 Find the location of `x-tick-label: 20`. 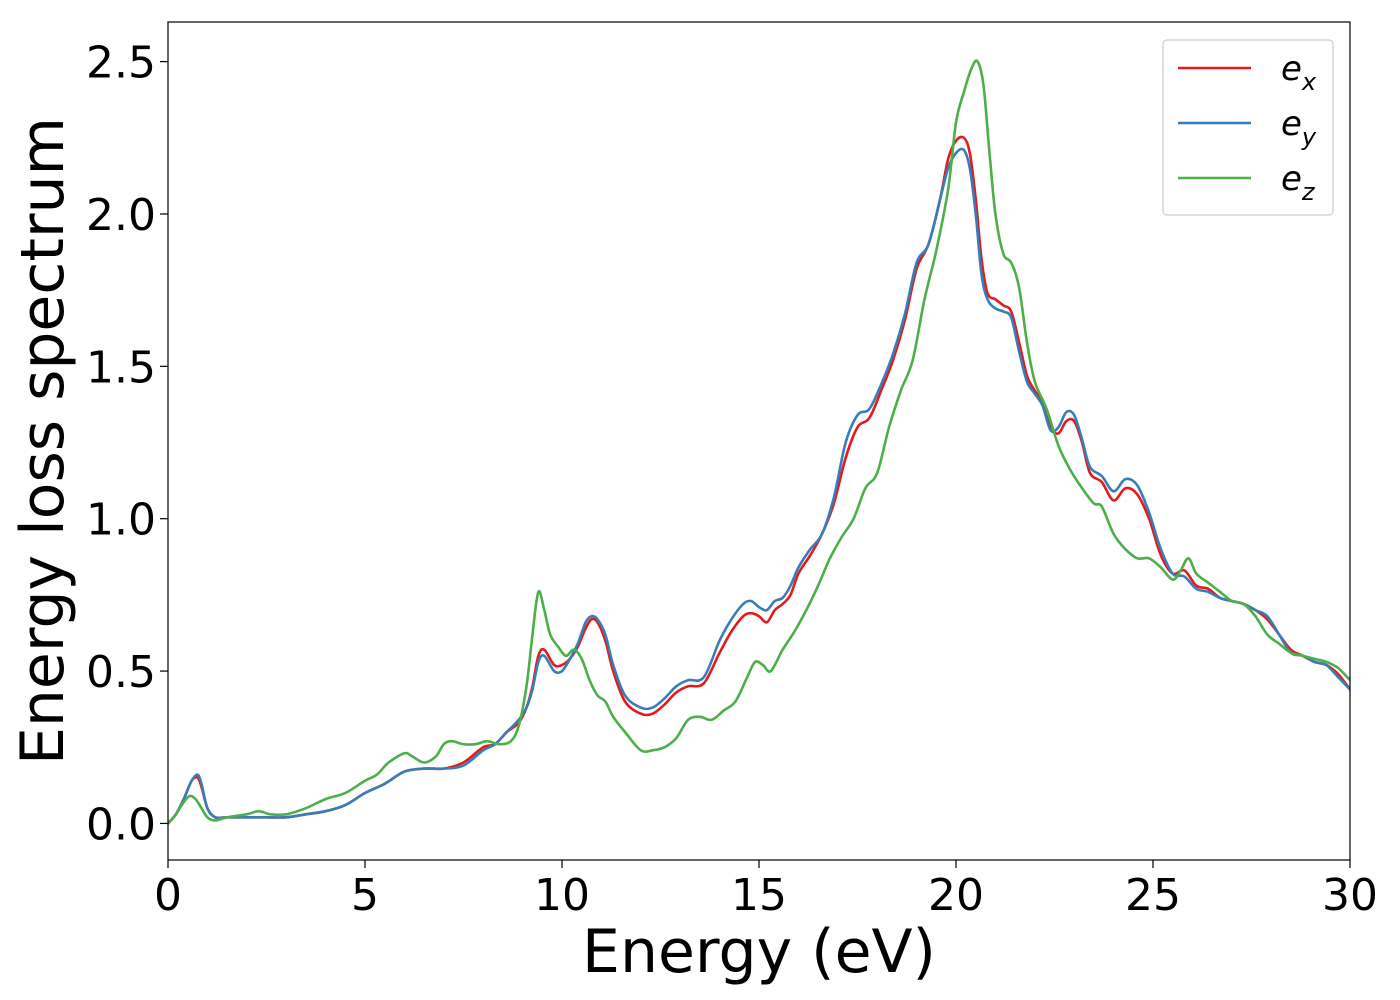

x-tick-label: 20 is located at coordinates (956, 895).